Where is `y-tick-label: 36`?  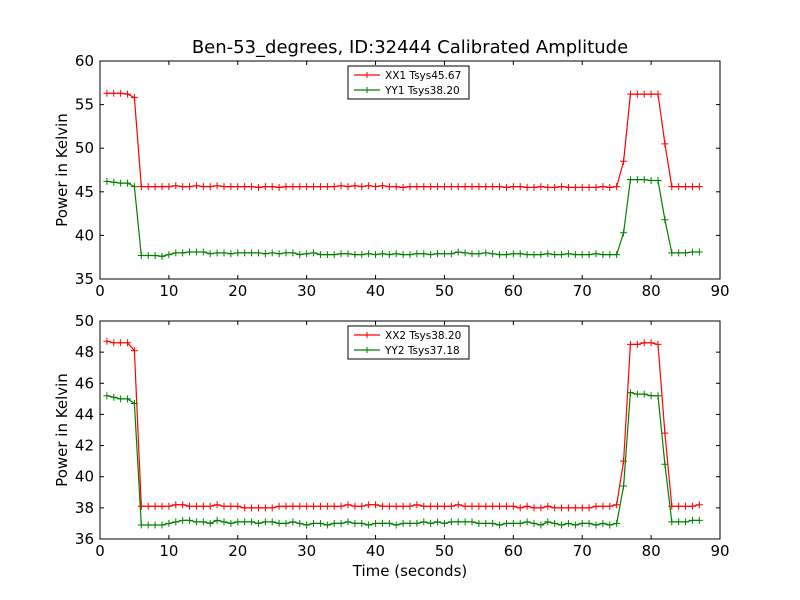
y-tick-label: 36 is located at coordinates (84, 539).